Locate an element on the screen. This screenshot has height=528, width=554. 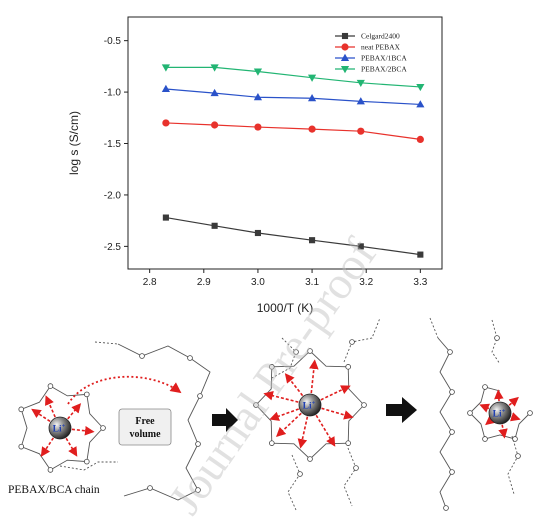
folded-chain-tail is located at coordinates (106, 343).